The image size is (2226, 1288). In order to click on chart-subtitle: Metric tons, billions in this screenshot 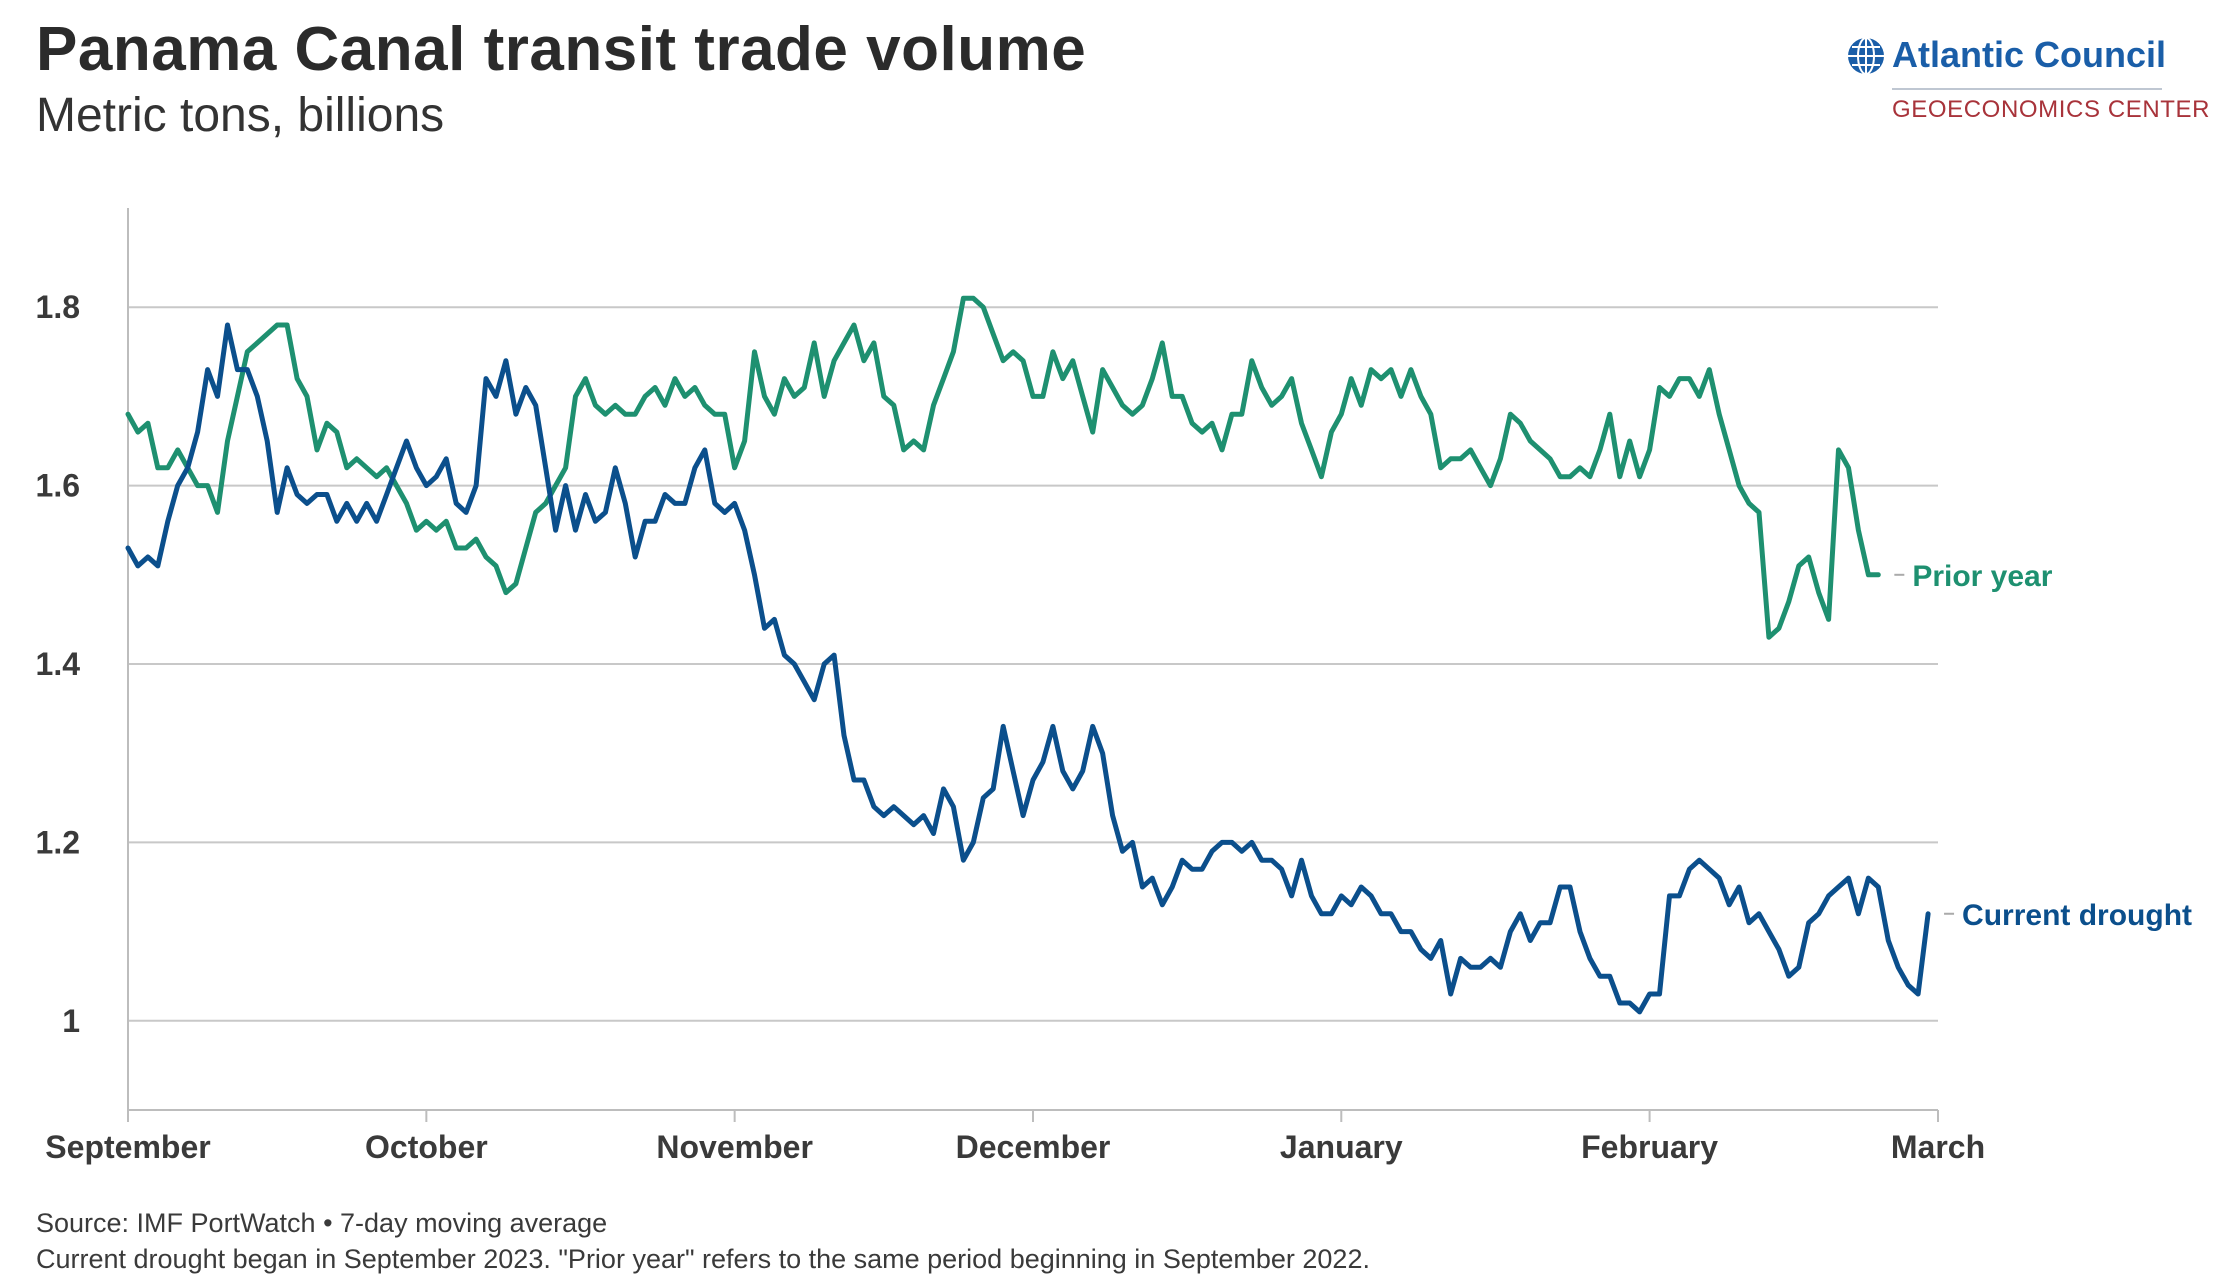, I will do `click(240, 115)`.